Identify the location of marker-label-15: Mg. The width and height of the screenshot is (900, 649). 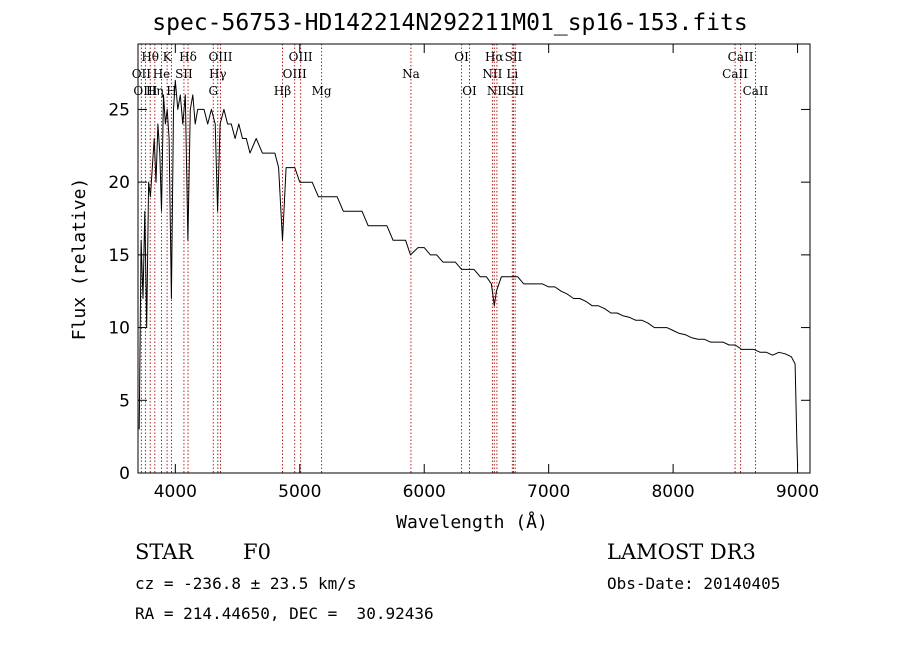
(322, 91).